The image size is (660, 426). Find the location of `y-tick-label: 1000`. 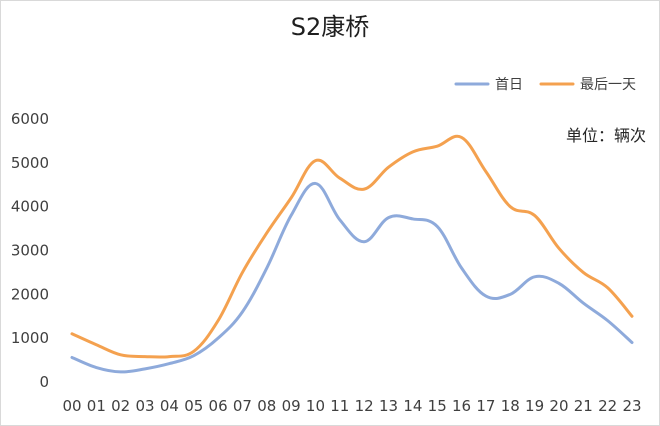

y-tick-label: 1000 is located at coordinates (30, 338).